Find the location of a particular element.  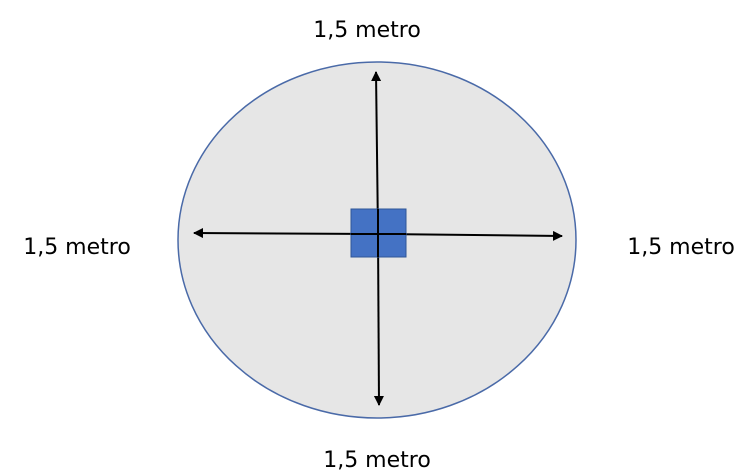

label-right: 1,5 metro is located at coordinates (681, 247).